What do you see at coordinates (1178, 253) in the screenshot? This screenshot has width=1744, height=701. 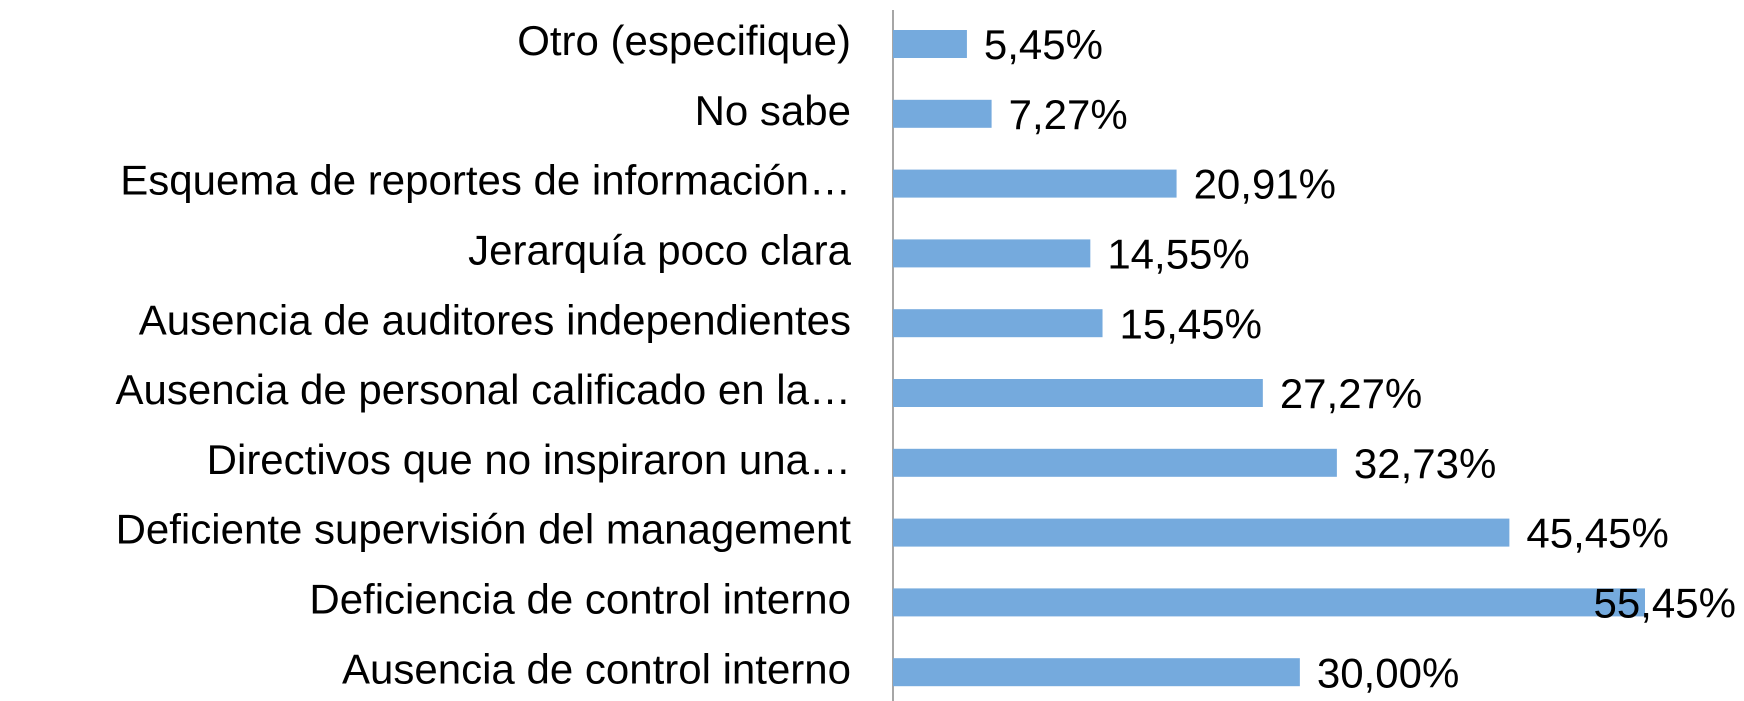 I see `data-label: 14,55%` at bounding box center [1178, 253].